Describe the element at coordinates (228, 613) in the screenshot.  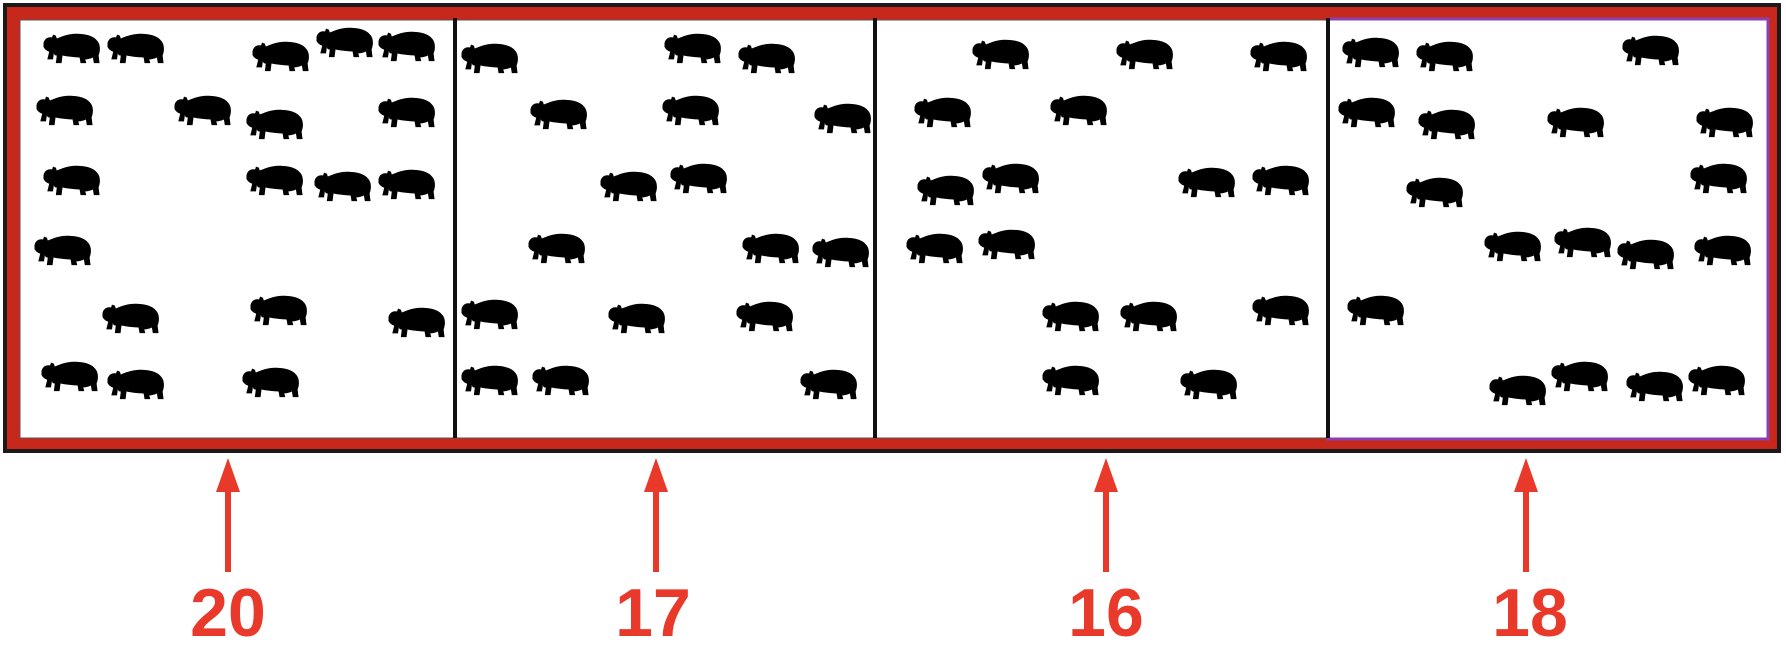
I see `panel-count-label: 20` at that location.